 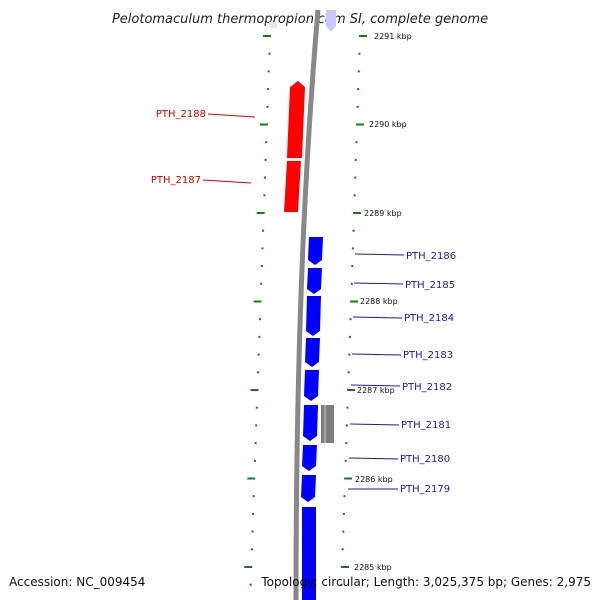 What do you see at coordinates (428, 355) in the screenshot?
I see `gene-label-PTH_2183: PTH_2183` at bounding box center [428, 355].